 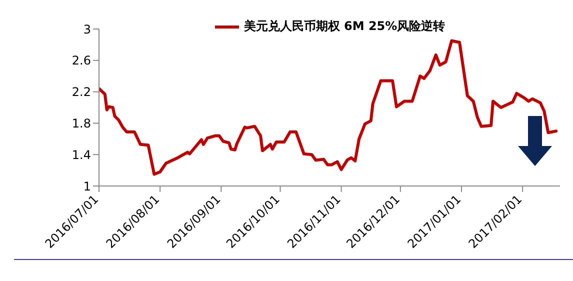 I want to click on legend-label: 美元兑人民币期权 6M 25%风险逆转, so click(x=345, y=26).